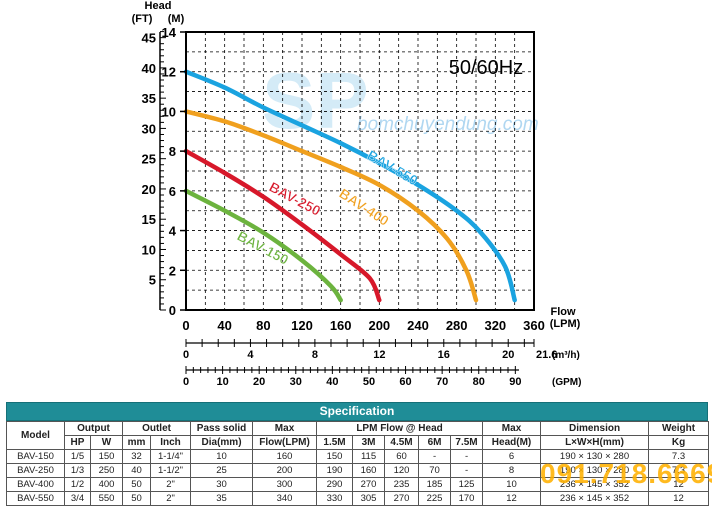  Describe the element at coordinates (149, 219) in the screenshot. I see `y-tick-label-ft: 15` at that location.